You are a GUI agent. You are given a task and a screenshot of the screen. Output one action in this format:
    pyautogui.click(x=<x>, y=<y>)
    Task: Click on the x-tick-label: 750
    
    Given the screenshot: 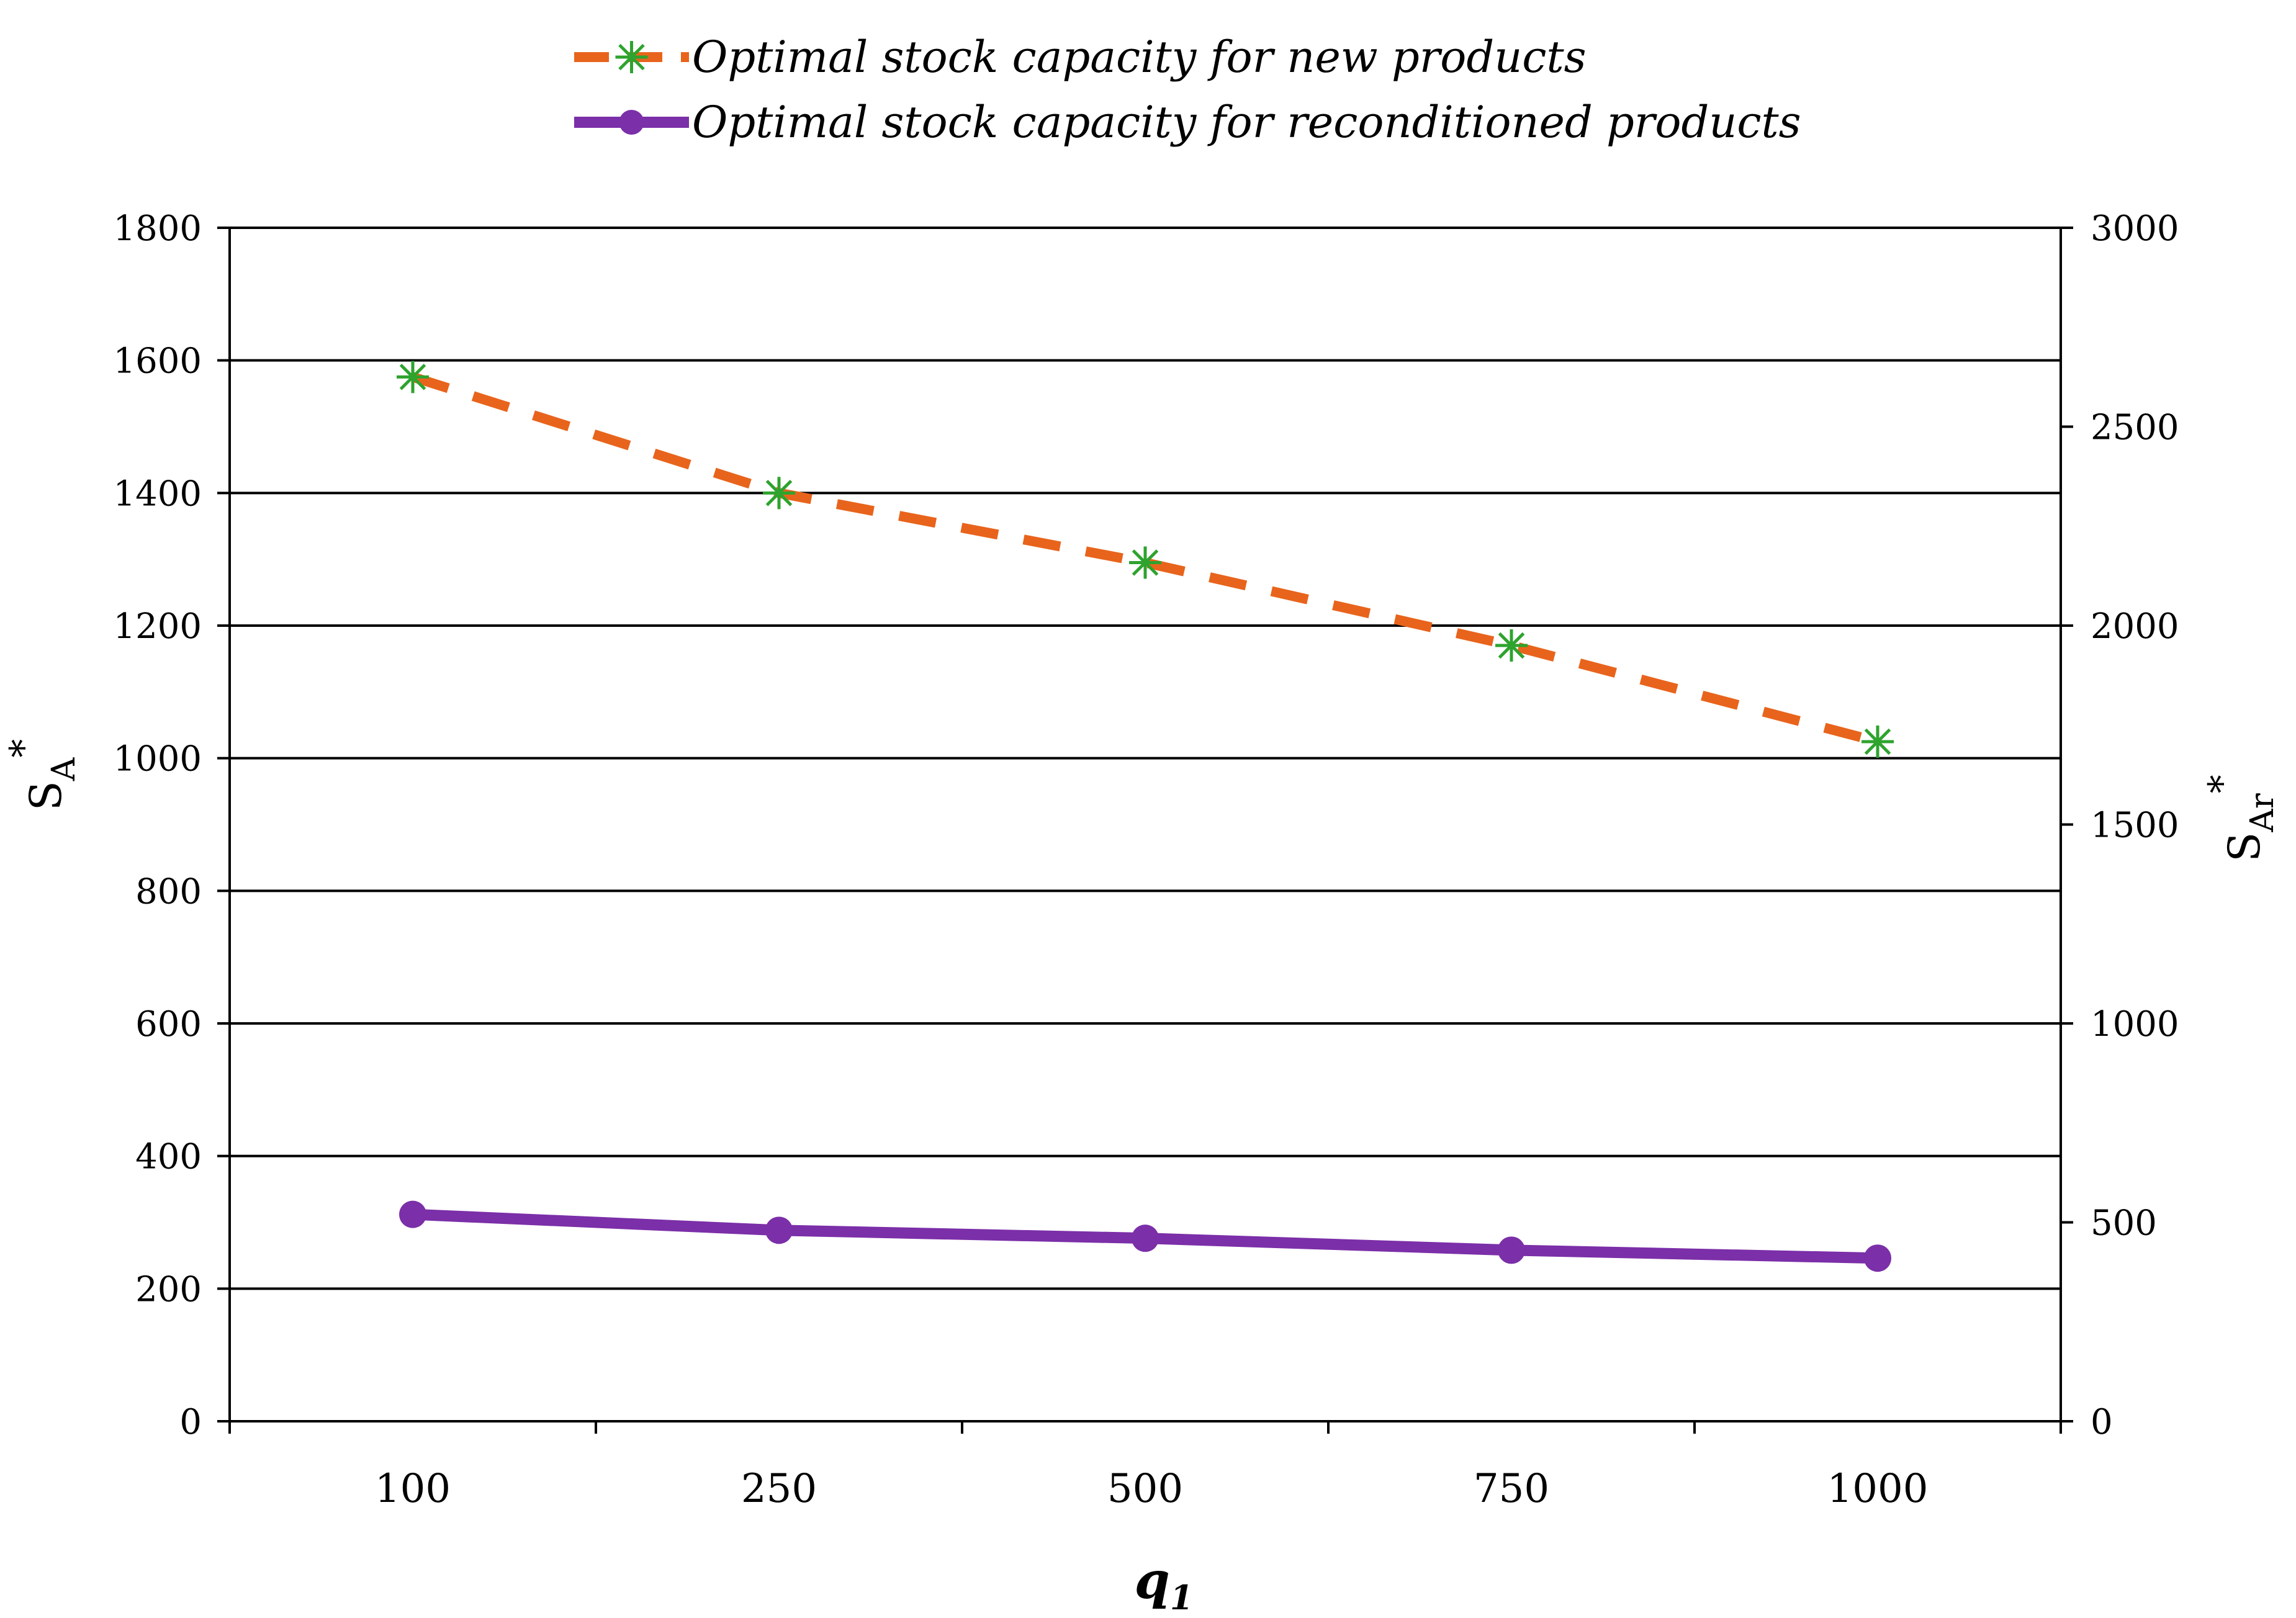 What is the action you would take?
    pyautogui.click(x=1511, y=1489)
    